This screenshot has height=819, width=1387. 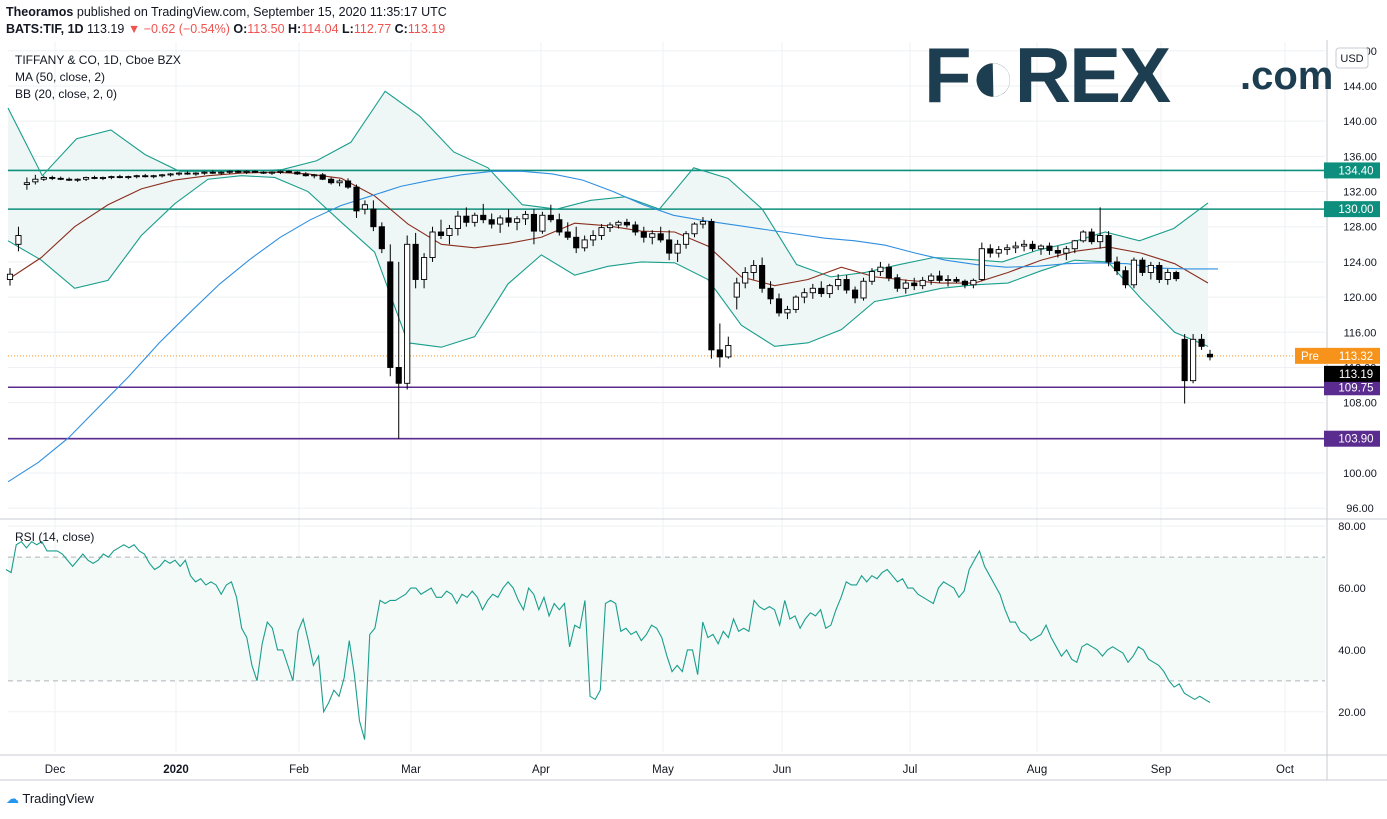 What do you see at coordinates (1360, 157) in the screenshot?
I see `price-tick-label: 136.00` at bounding box center [1360, 157].